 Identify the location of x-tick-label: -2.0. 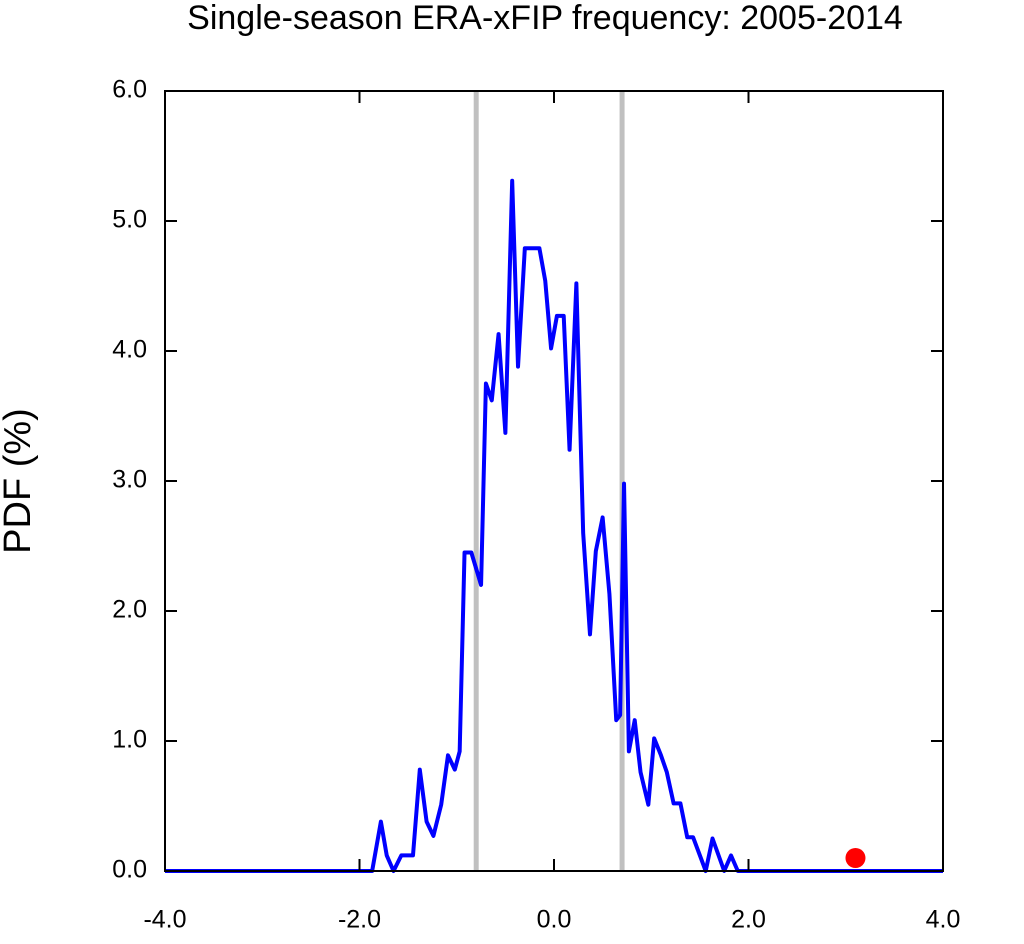
(359, 920).